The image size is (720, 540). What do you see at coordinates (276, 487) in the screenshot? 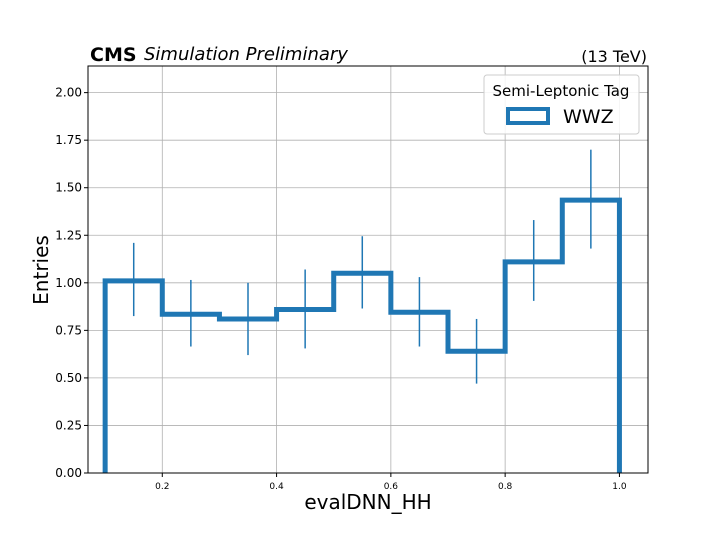
I see `x-tick-label-1: 0.4` at bounding box center [276, 487].